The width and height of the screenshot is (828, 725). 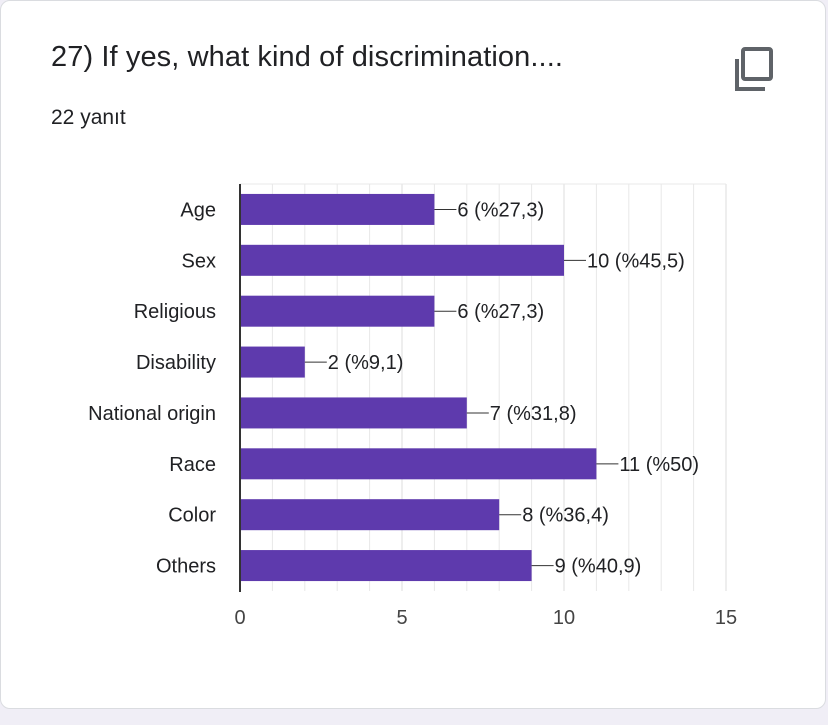 What do you see at coordinates (198, 210) in the screenshot?
I see `category-label: Age` at bounding box center [198, 210].